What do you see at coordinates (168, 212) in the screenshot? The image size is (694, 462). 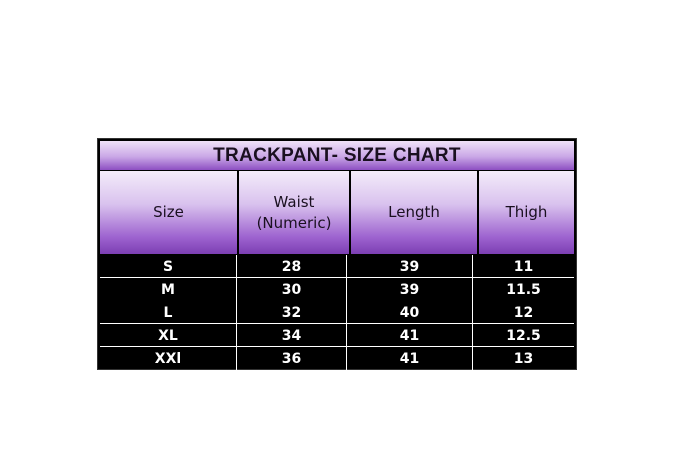 I see `header-size: Size` at bounding box center [168, 212].